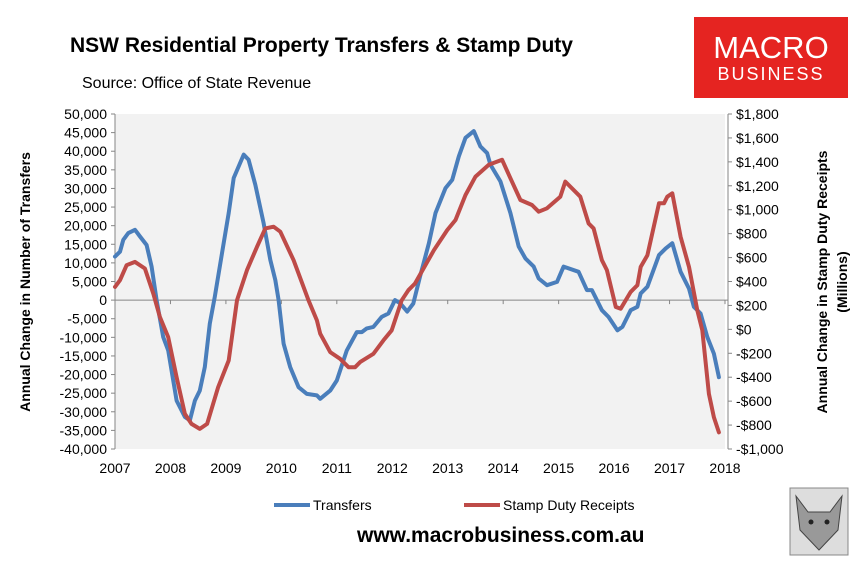  I want to click on svg-text: BUSINESS, so click(770, 74).